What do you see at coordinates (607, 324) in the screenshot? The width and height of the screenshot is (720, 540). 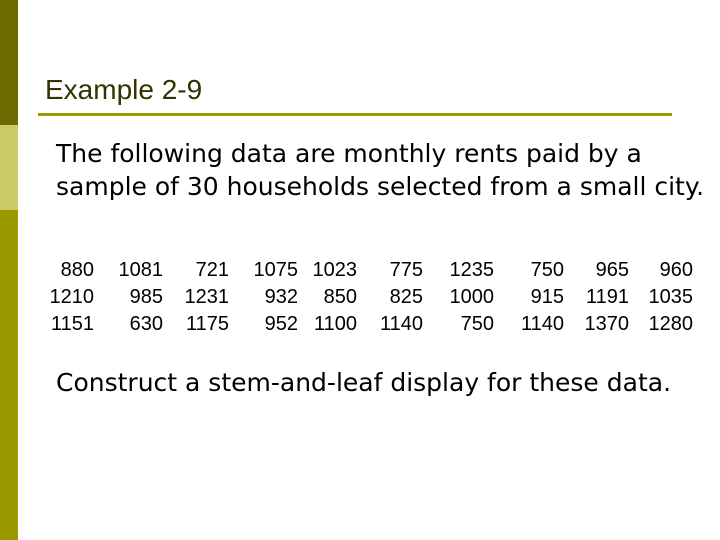 I see `rent-value: 1370` at bounding box center [607, 324].